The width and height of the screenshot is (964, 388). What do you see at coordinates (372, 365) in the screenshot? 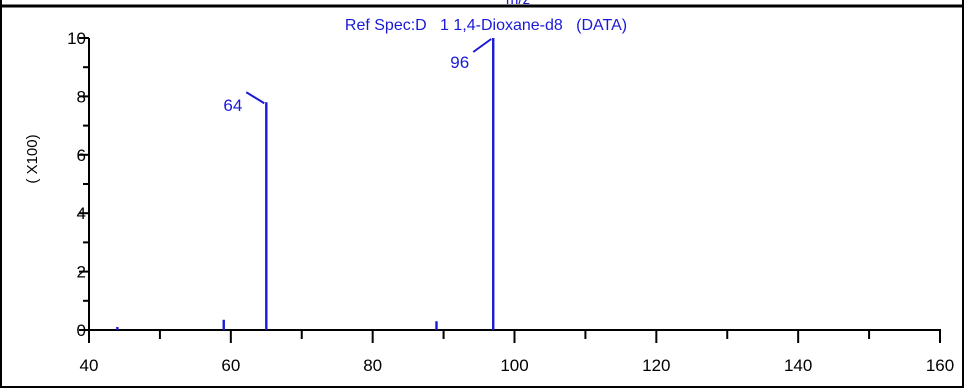
I see `x-tick-label: 80` at bounding box center [372, 365].